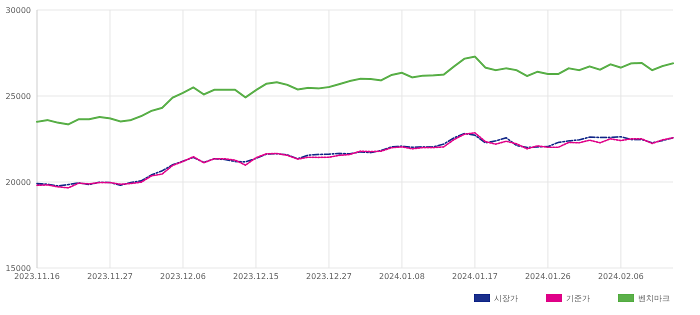 This screenshot has width=700, height=315. What do you see at coordinates (18, 182) in the screenshot?
I see `y-tick-label: 20000` at bounding box center [18, 182].